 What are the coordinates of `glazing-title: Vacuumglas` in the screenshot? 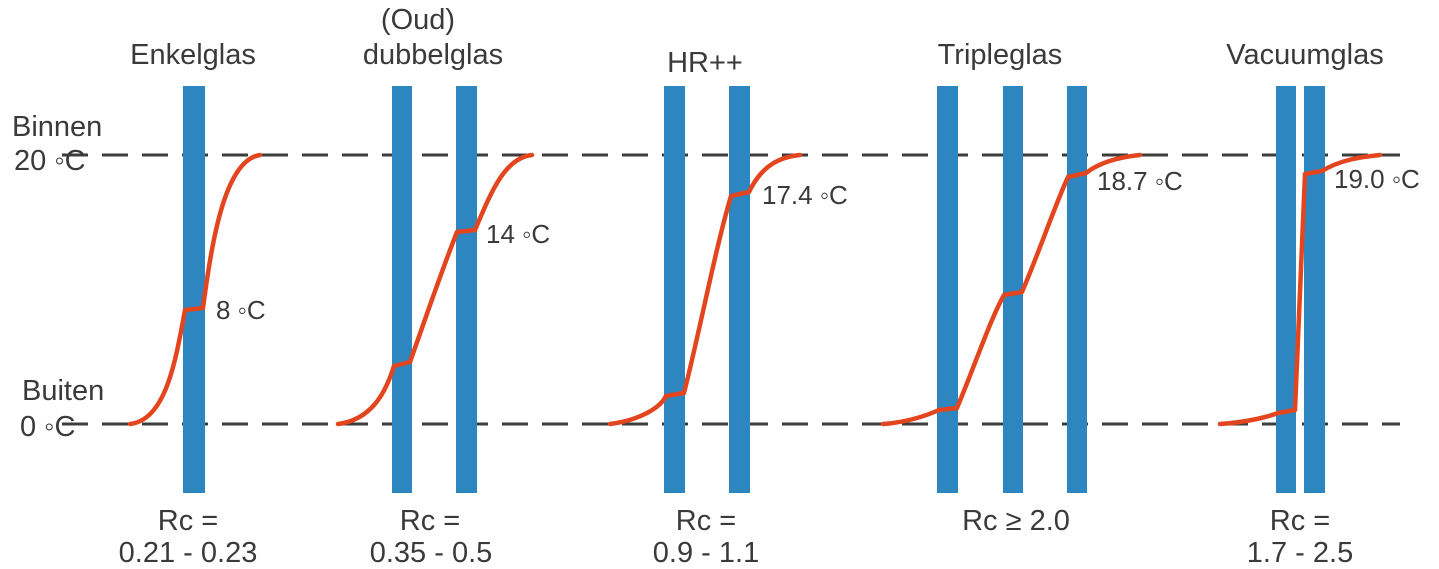 It's located at (1304, 55).